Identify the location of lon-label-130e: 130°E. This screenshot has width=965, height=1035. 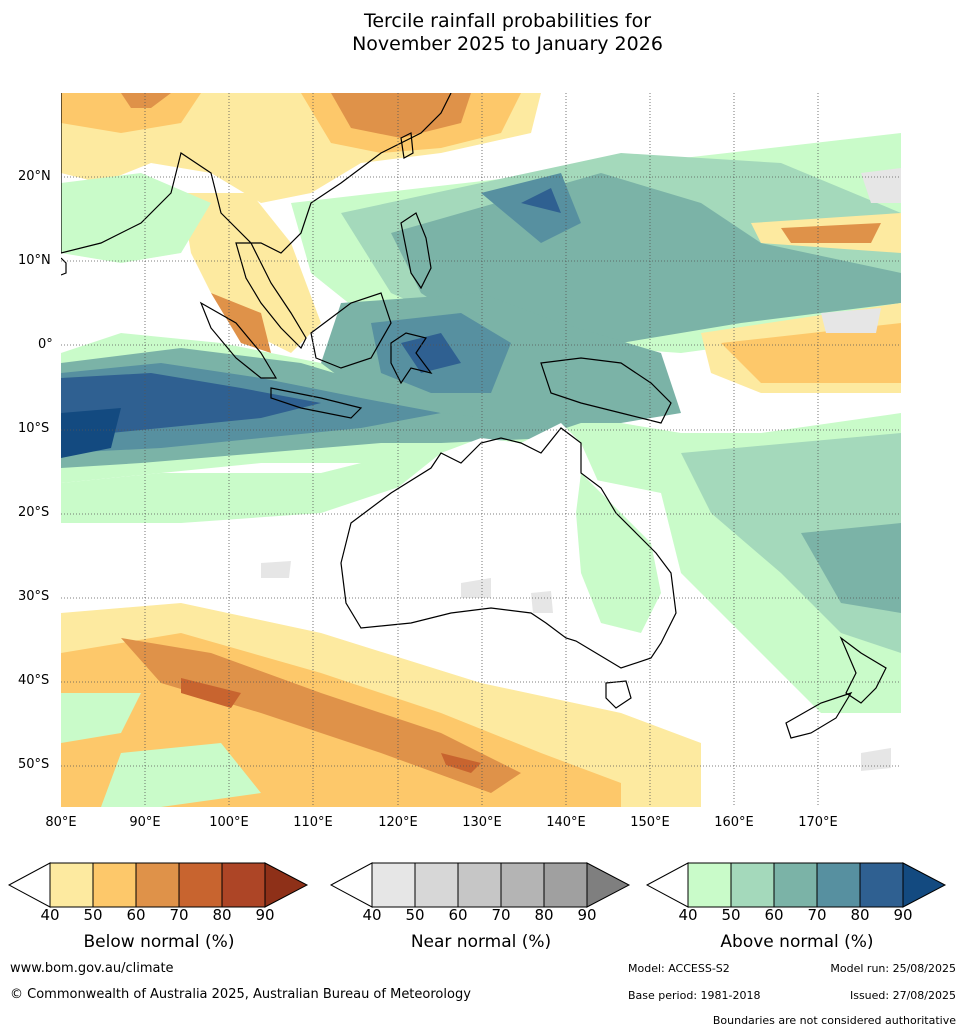
(482, 822).